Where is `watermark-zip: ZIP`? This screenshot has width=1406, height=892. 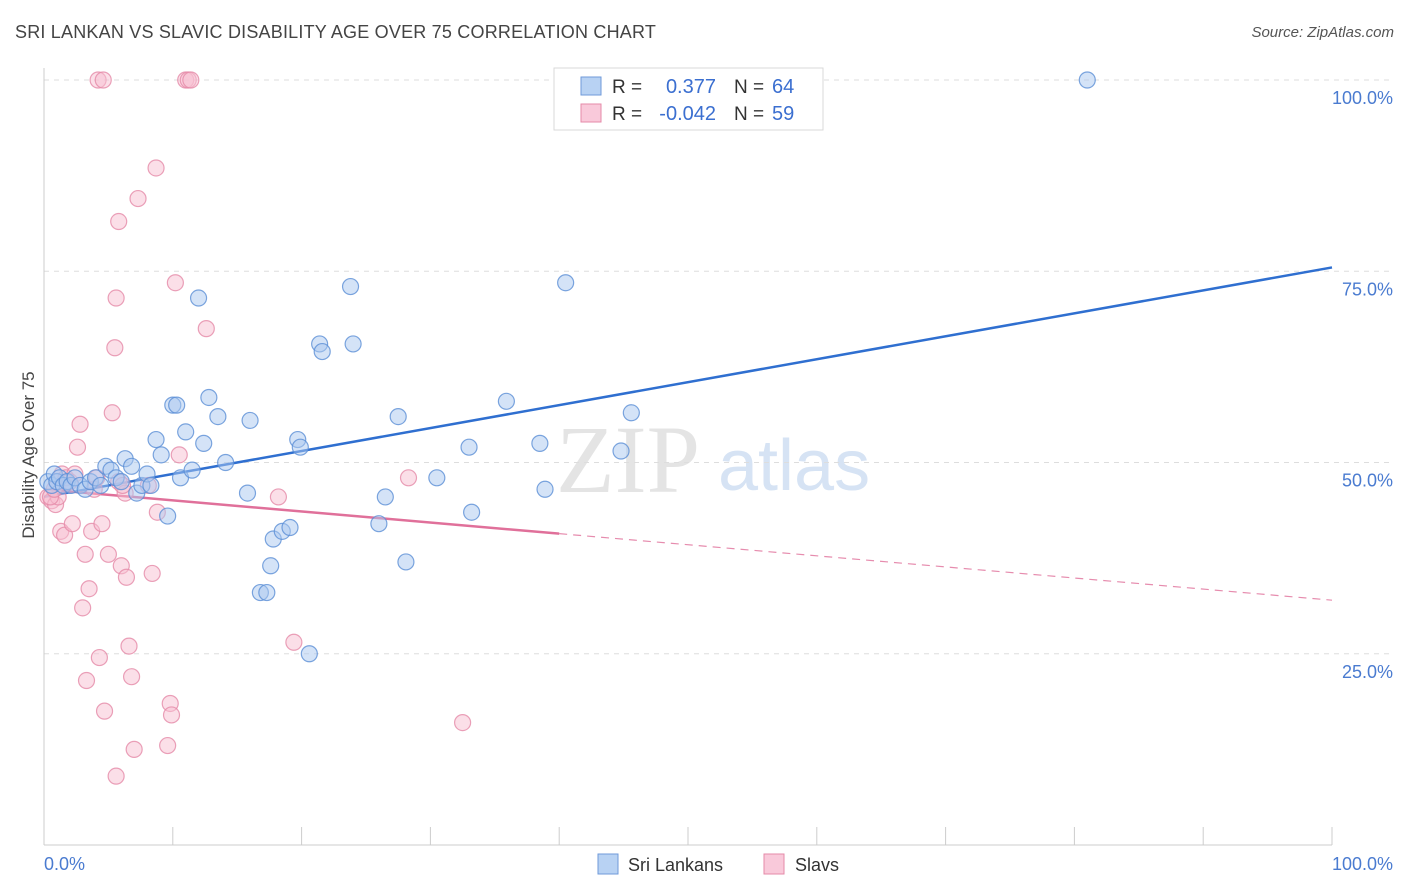 watermark-zip: ZIP is located at coordinates (628, 459).